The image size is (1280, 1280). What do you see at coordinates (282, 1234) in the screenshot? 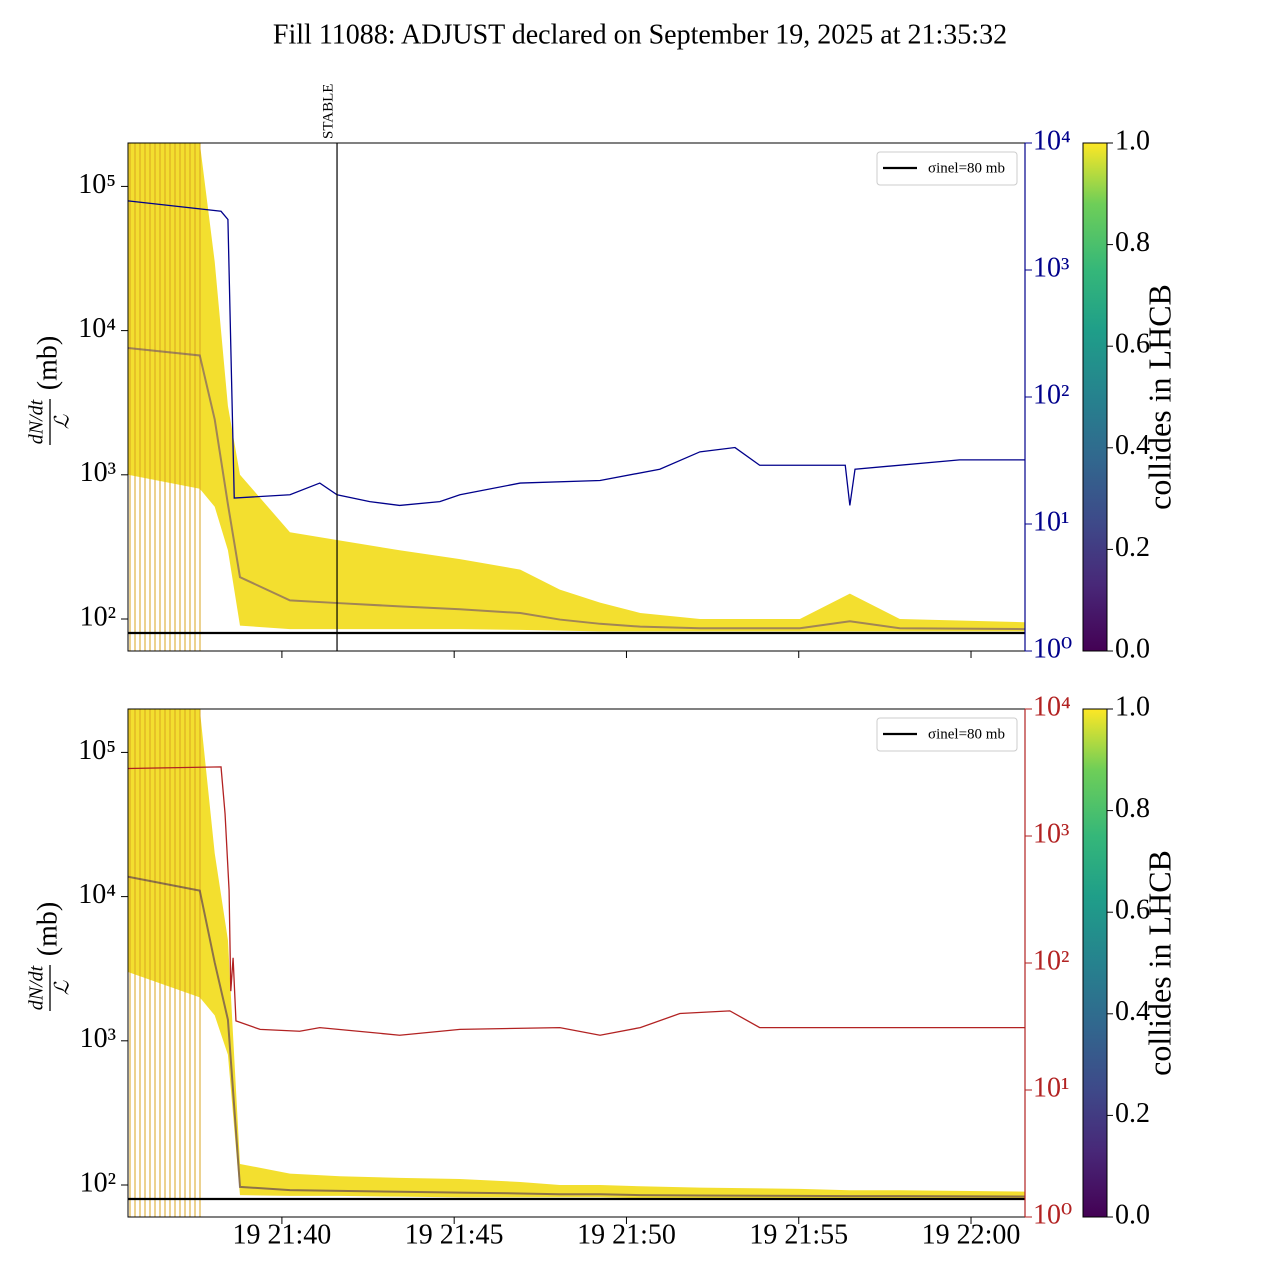
I see `x-tick-label: 19 21:40` at bounding box center [282, 1234].